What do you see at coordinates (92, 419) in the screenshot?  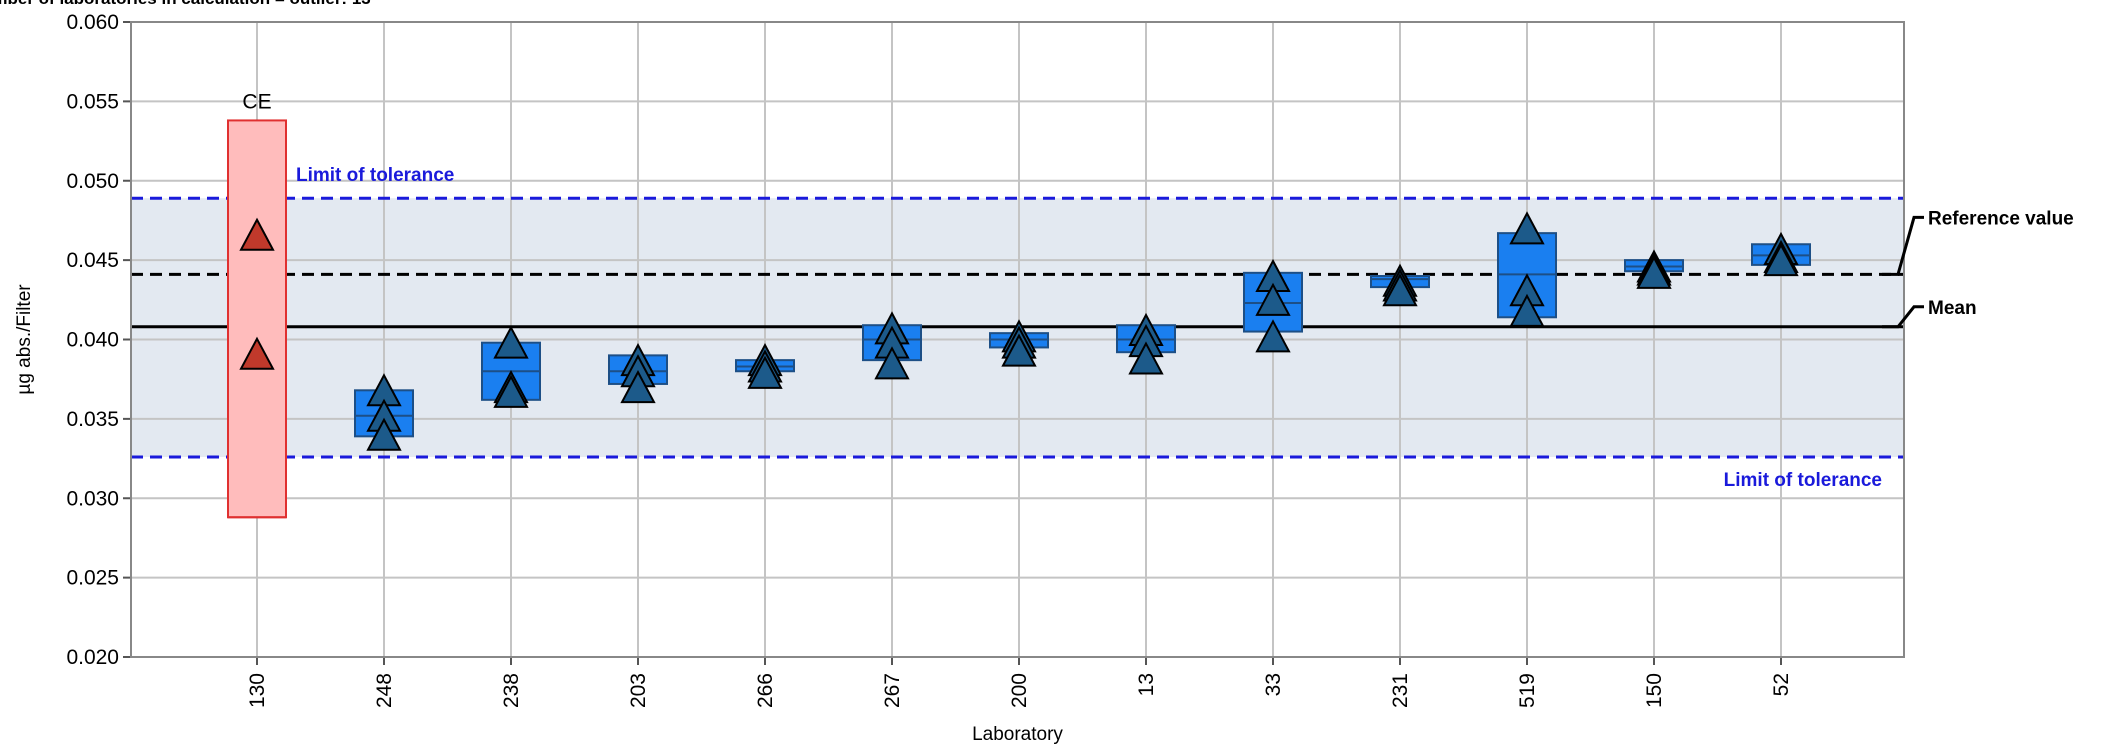 I see `y-tick-label: 0.035` at bounding box center [92, 419].